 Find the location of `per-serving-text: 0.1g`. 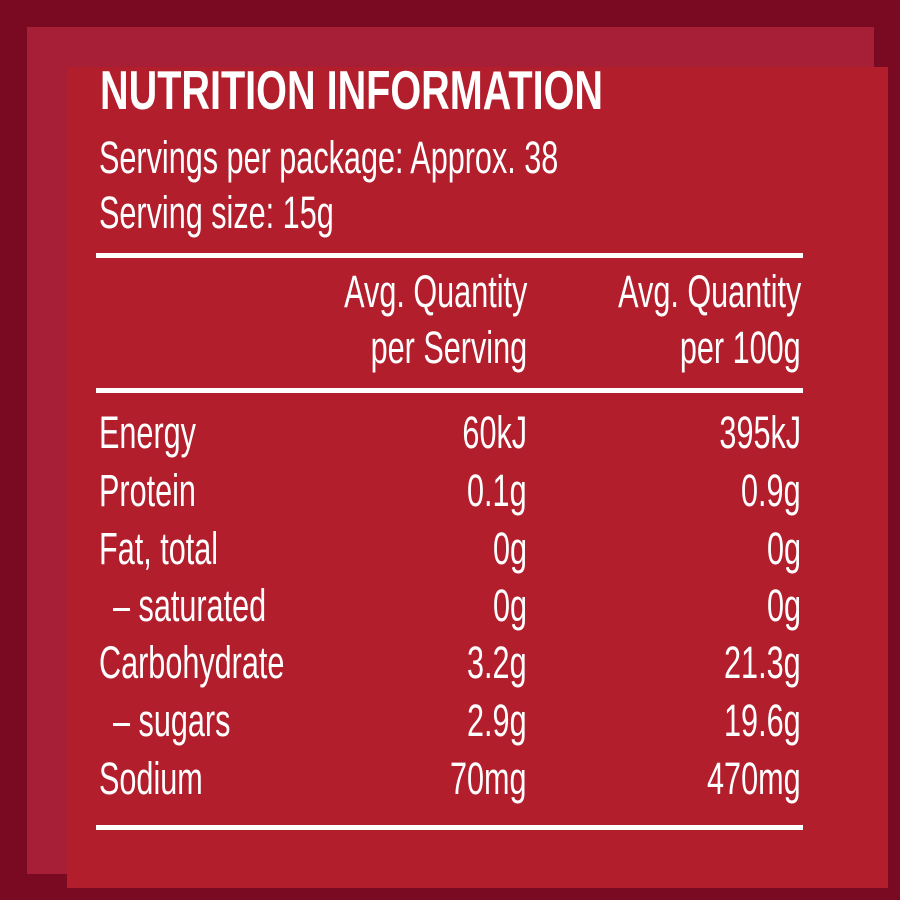

per-serving-text: 0.1g is located at coordinates (497, 490).